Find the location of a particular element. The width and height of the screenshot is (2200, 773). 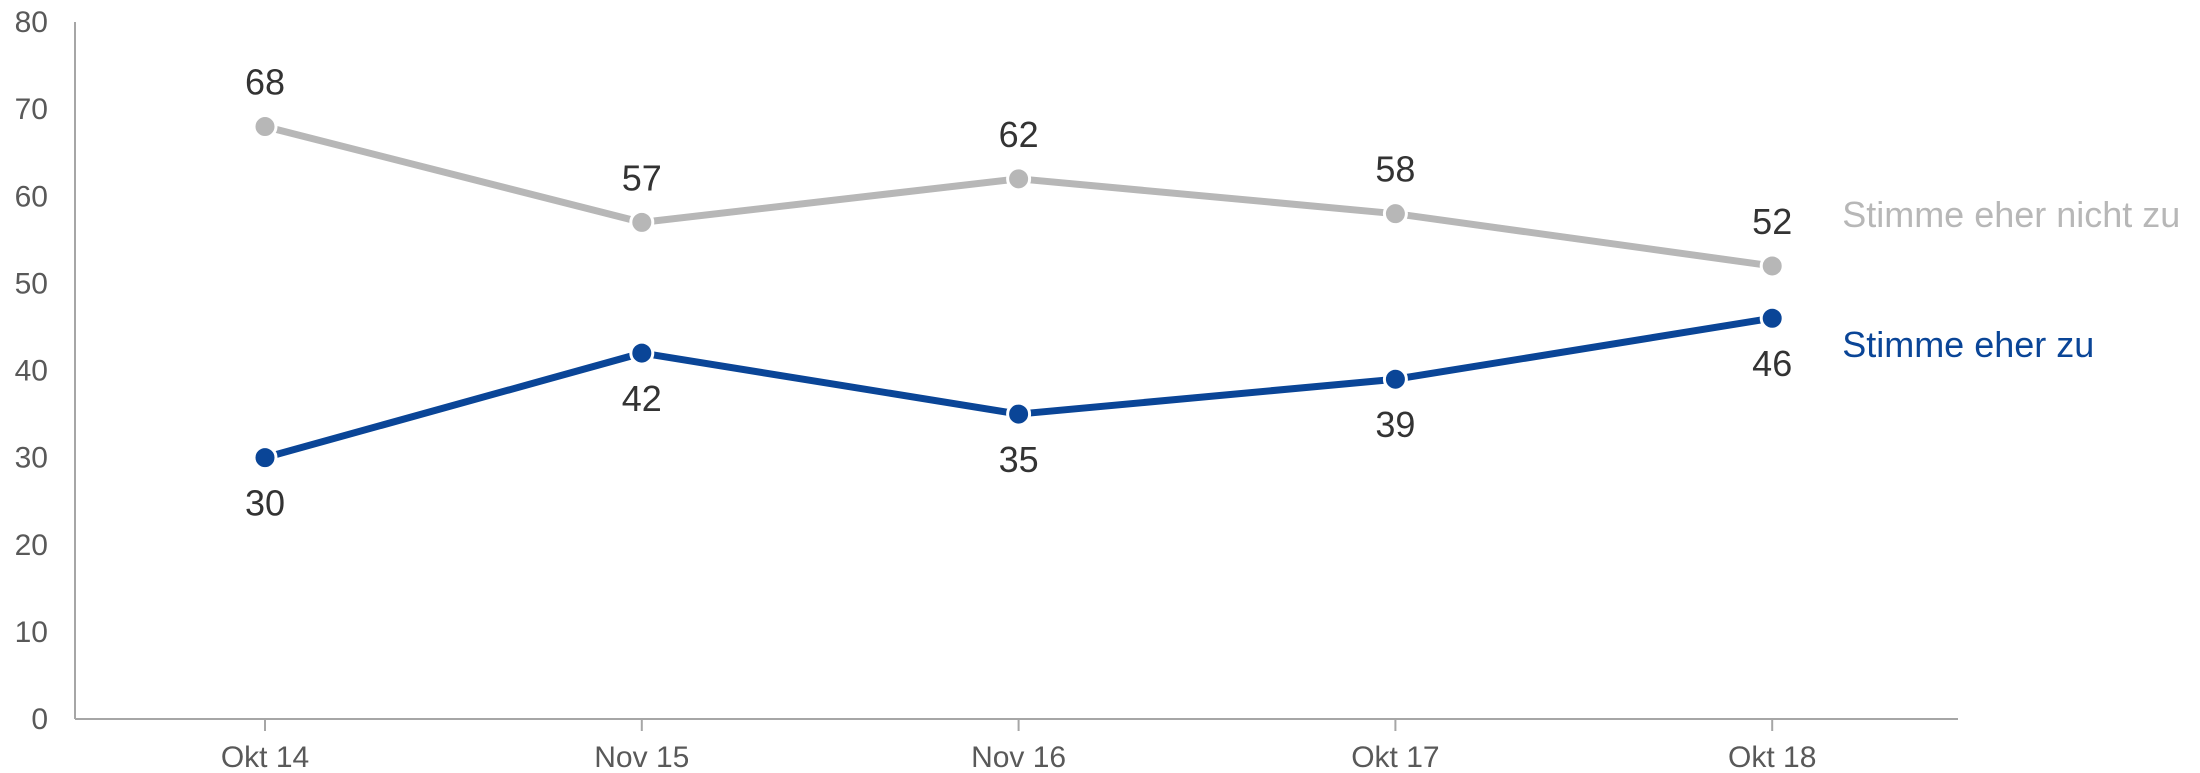

y-axis: 0 10 20 30 40 50 60 70 80 is located at coordinates (45, 371).